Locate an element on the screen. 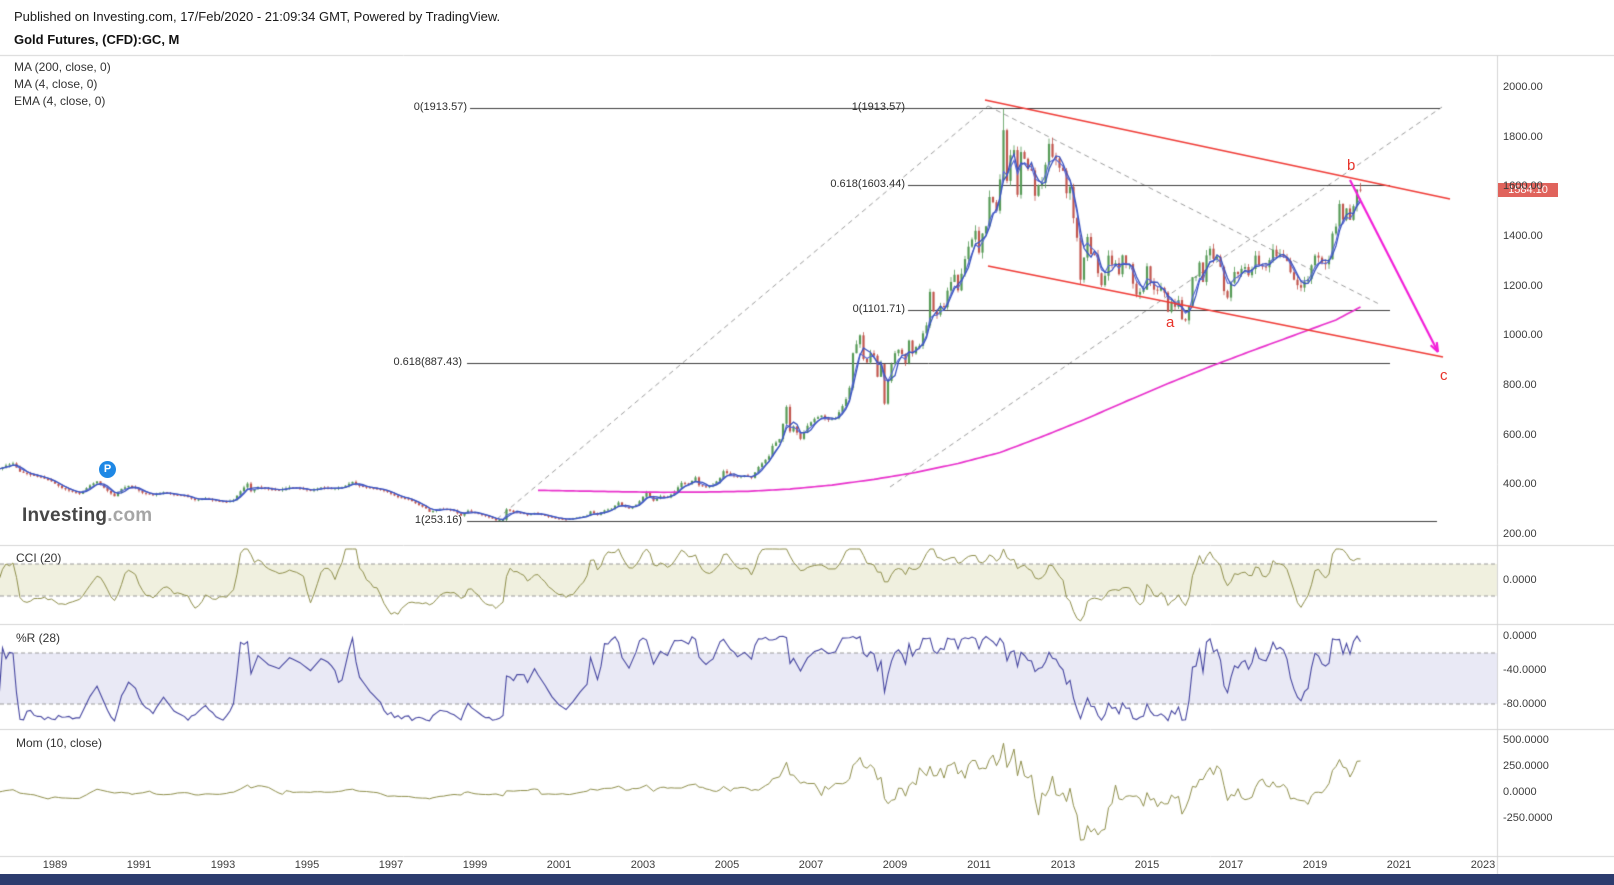 This screenshot has width=1614, height=885. year-label: 2019 is located at coordinates (1315, 865).